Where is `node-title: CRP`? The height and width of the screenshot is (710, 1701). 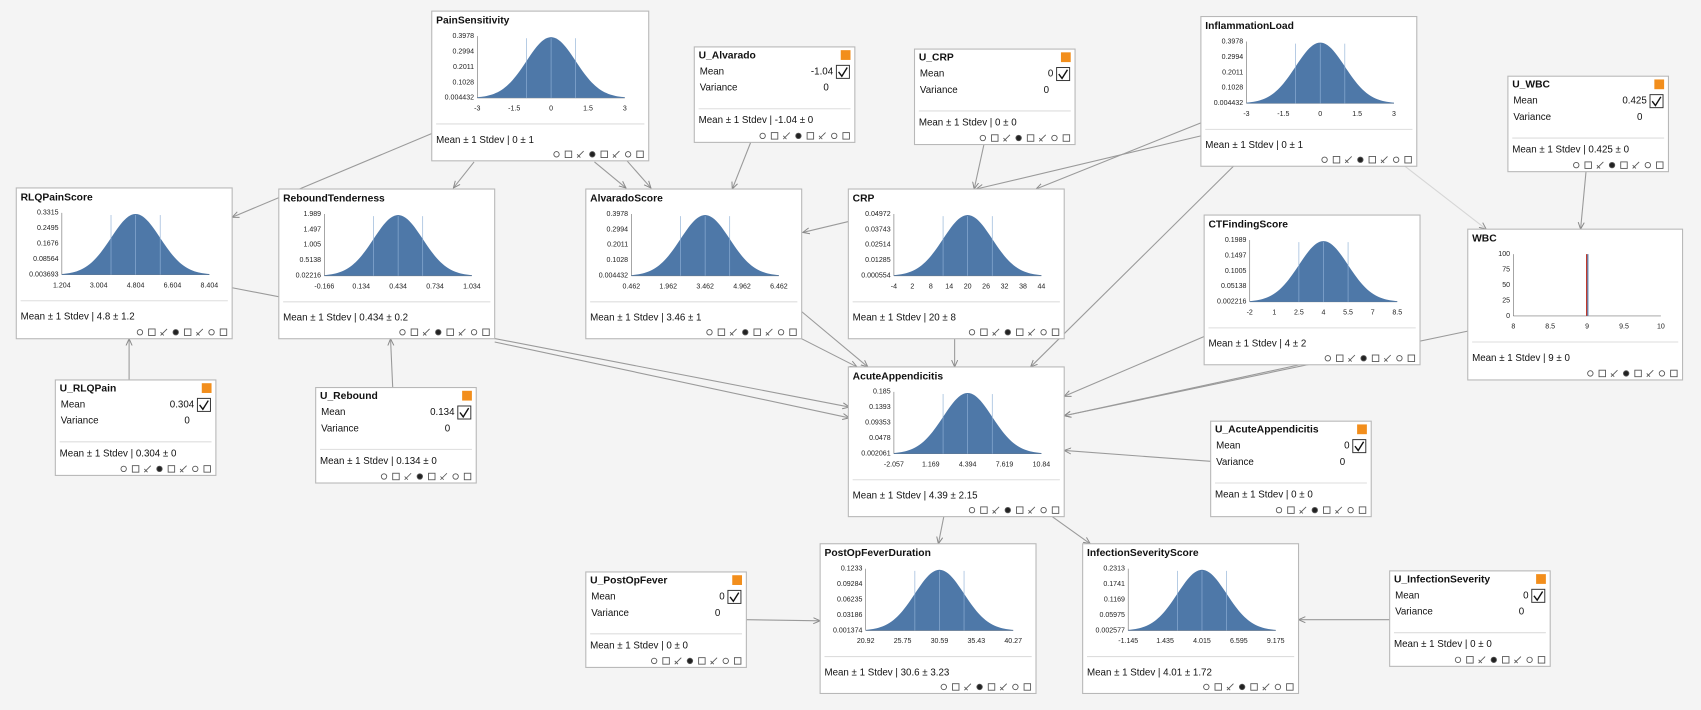 node-title: CRP is located at coordinates (864, 199).